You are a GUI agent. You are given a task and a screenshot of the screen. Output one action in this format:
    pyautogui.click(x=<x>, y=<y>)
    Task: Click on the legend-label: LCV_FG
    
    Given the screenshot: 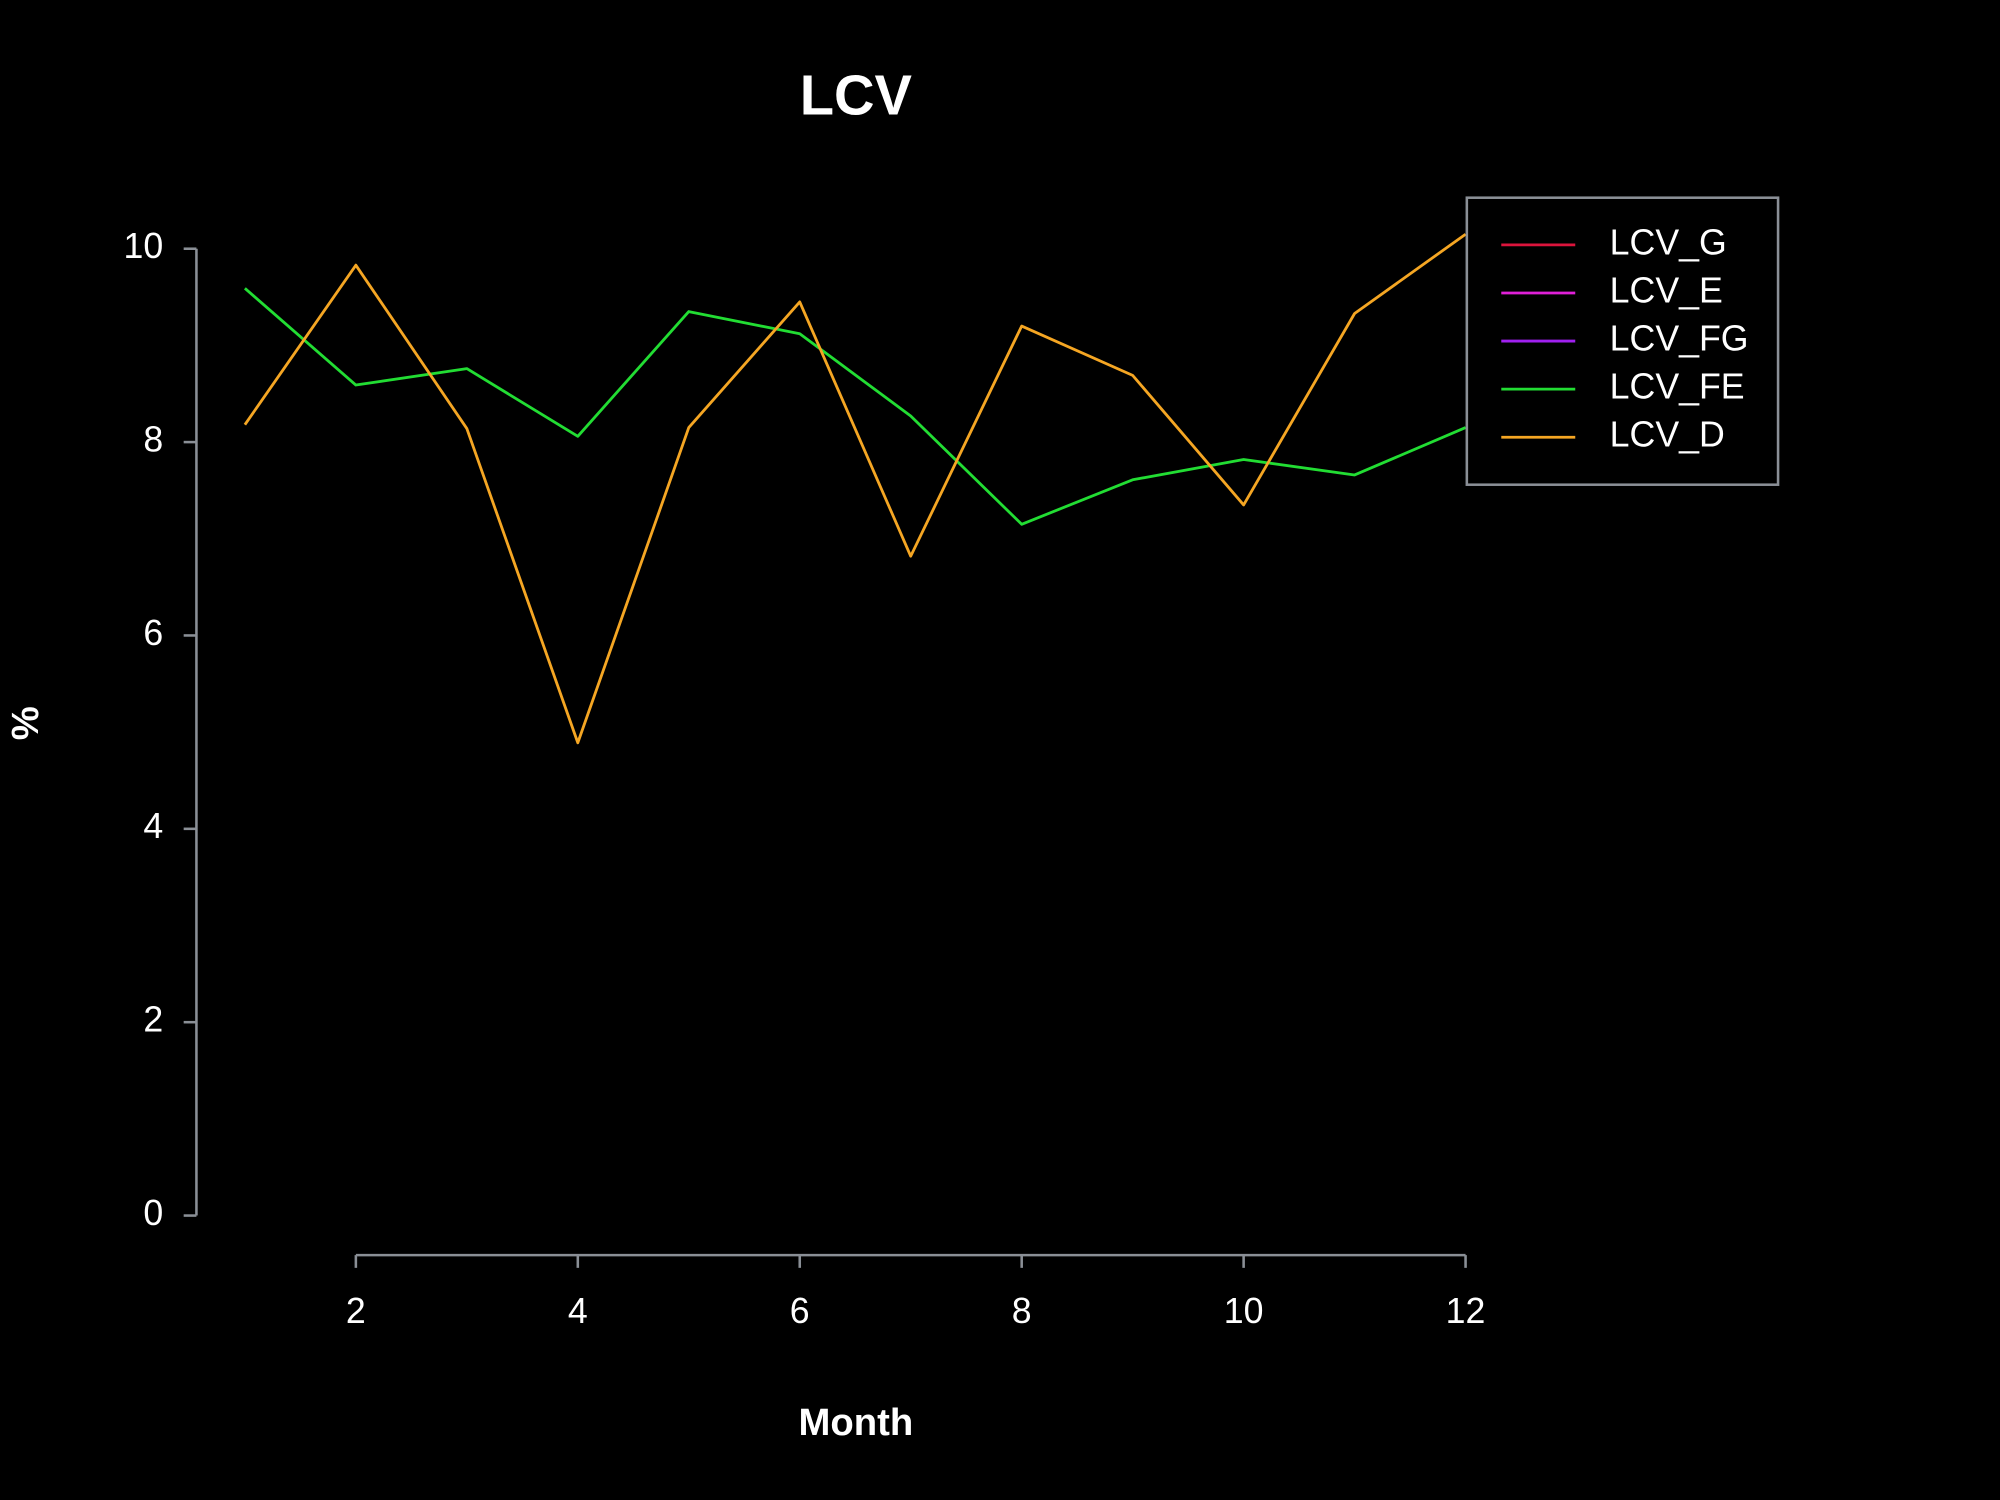 What is the action you would take?
    pyautogui.click(x=1679, y=339)
    